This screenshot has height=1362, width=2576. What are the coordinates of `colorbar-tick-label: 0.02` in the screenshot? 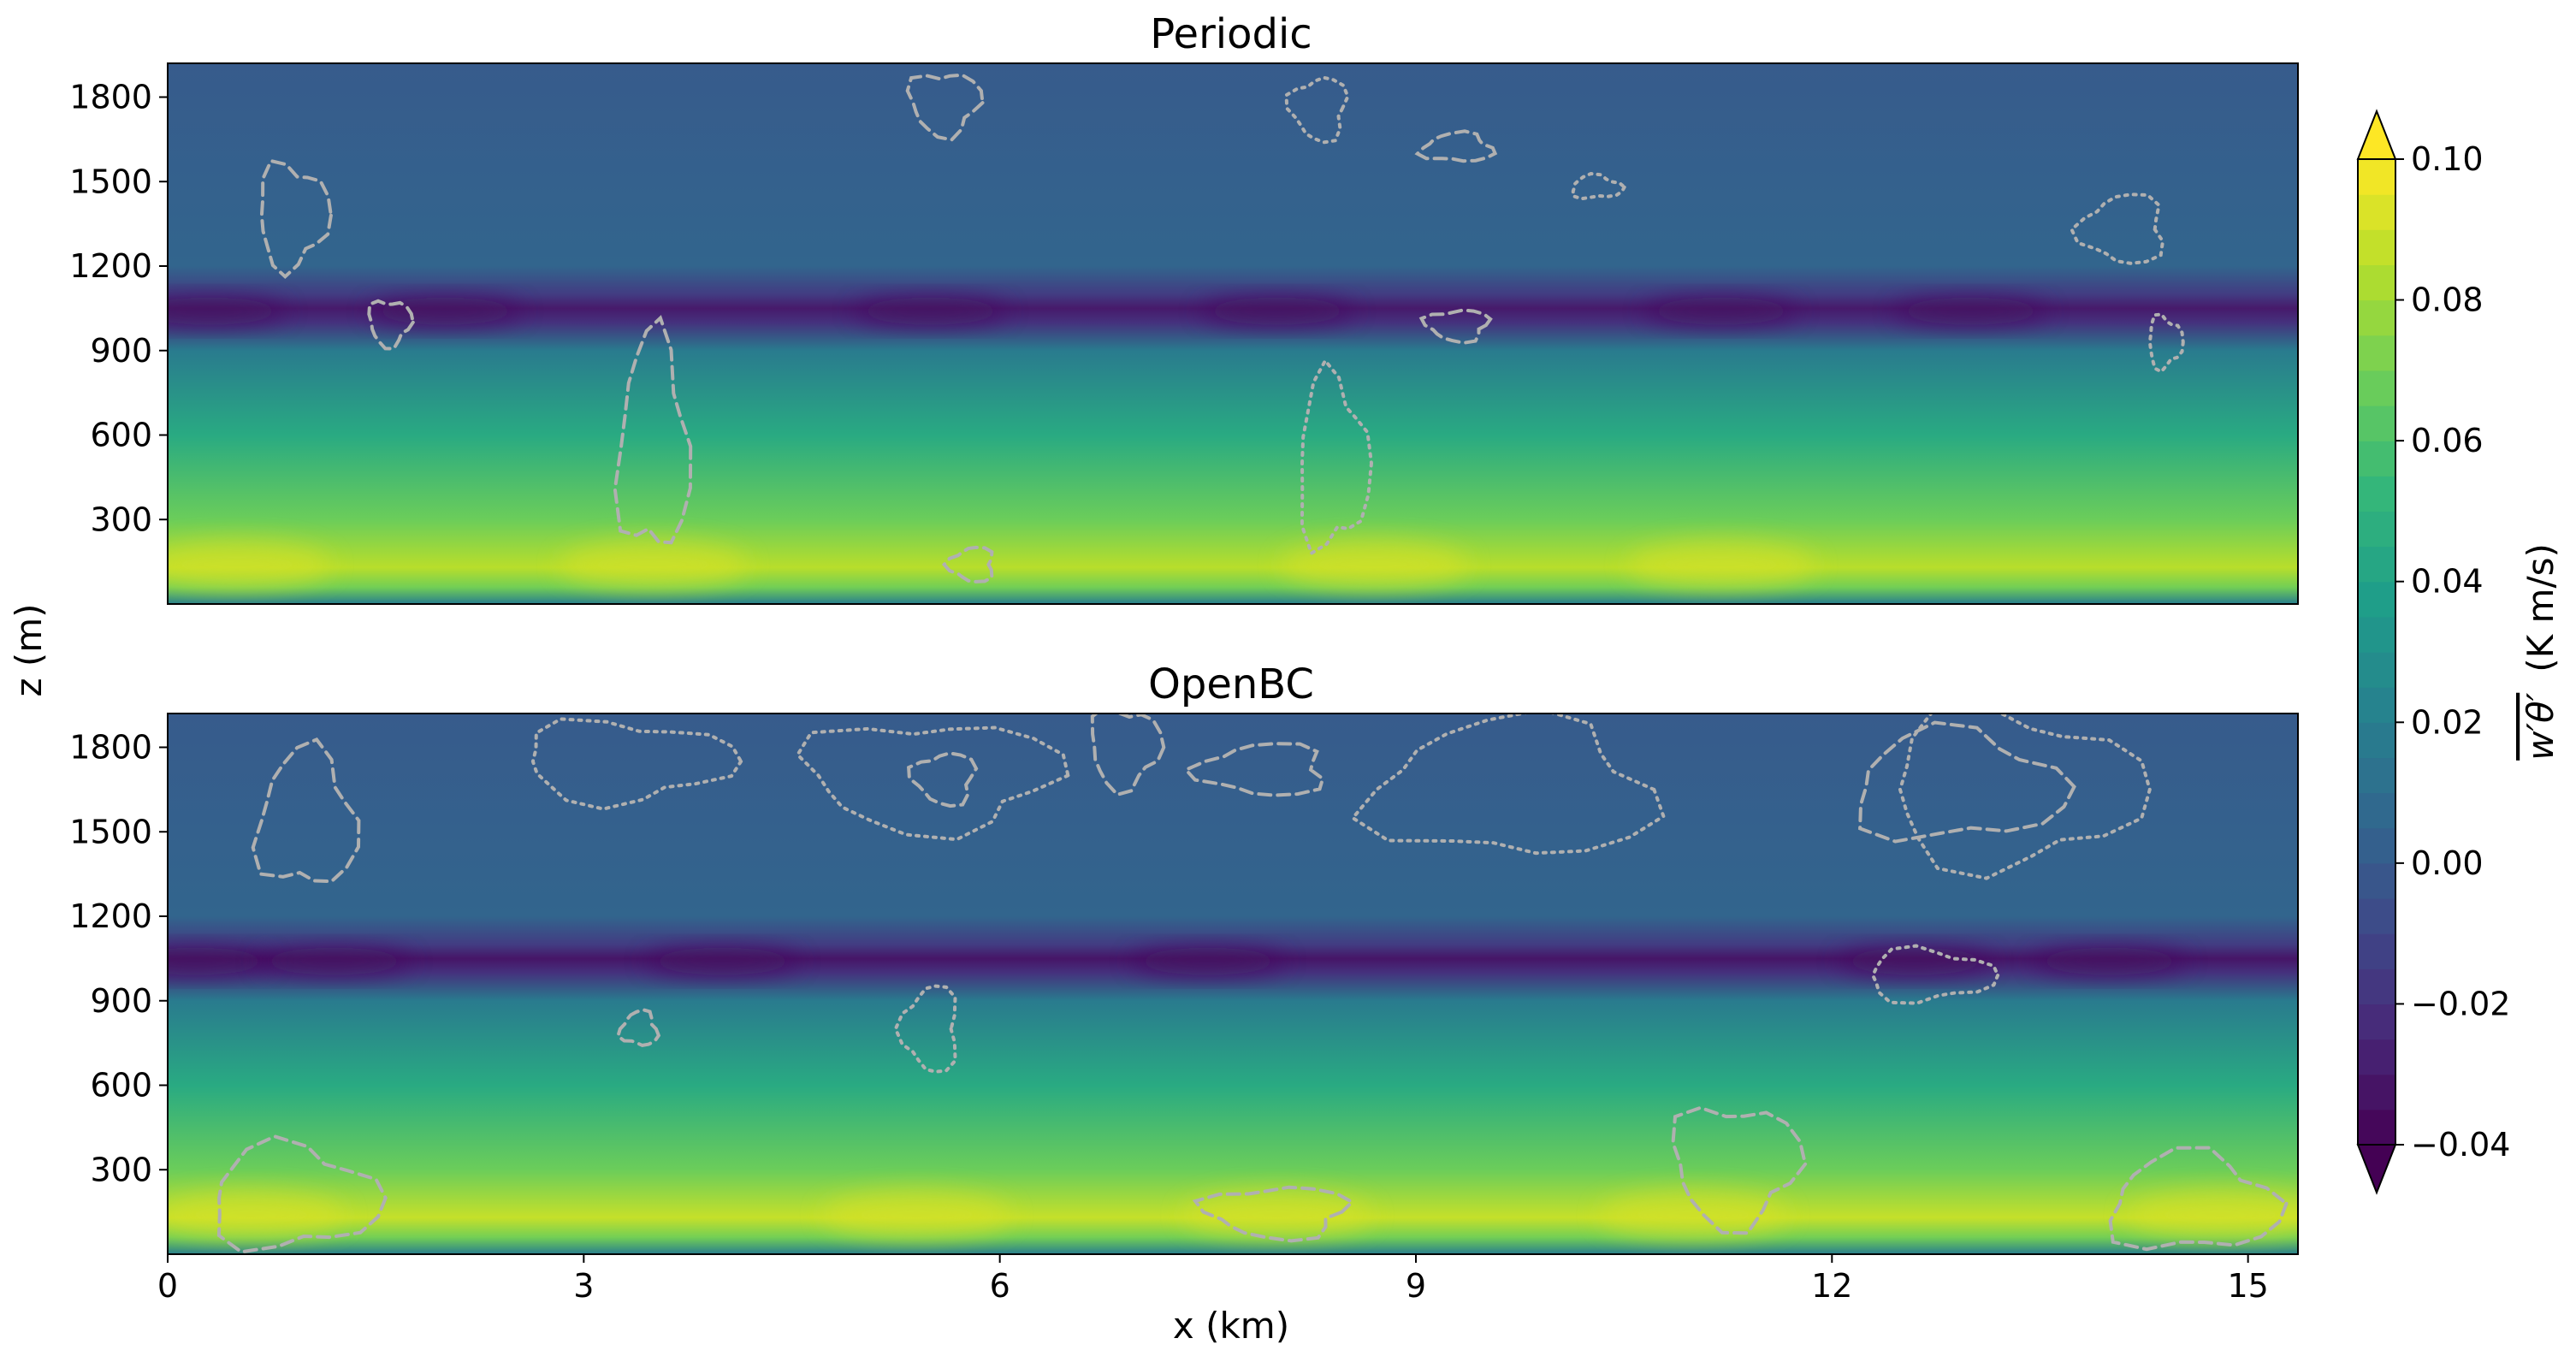 It's located at (2447, 722).